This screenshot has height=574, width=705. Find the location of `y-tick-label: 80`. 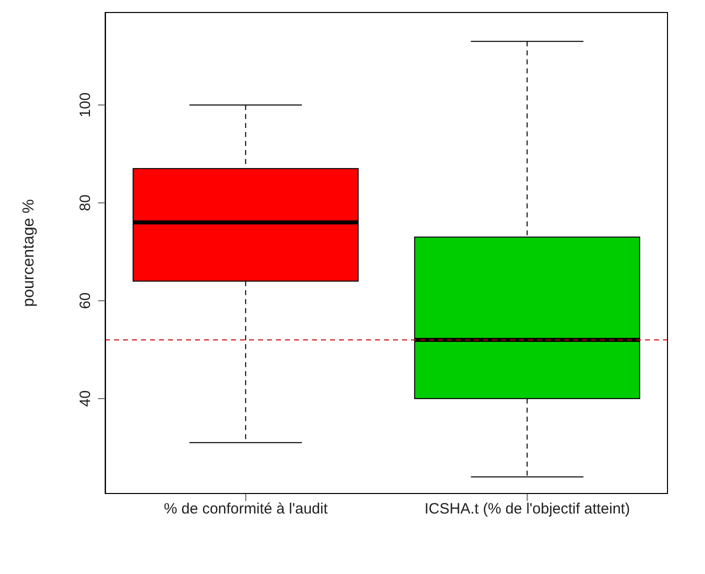

y-tick-label: 80 is located at coordinates (85, 203).